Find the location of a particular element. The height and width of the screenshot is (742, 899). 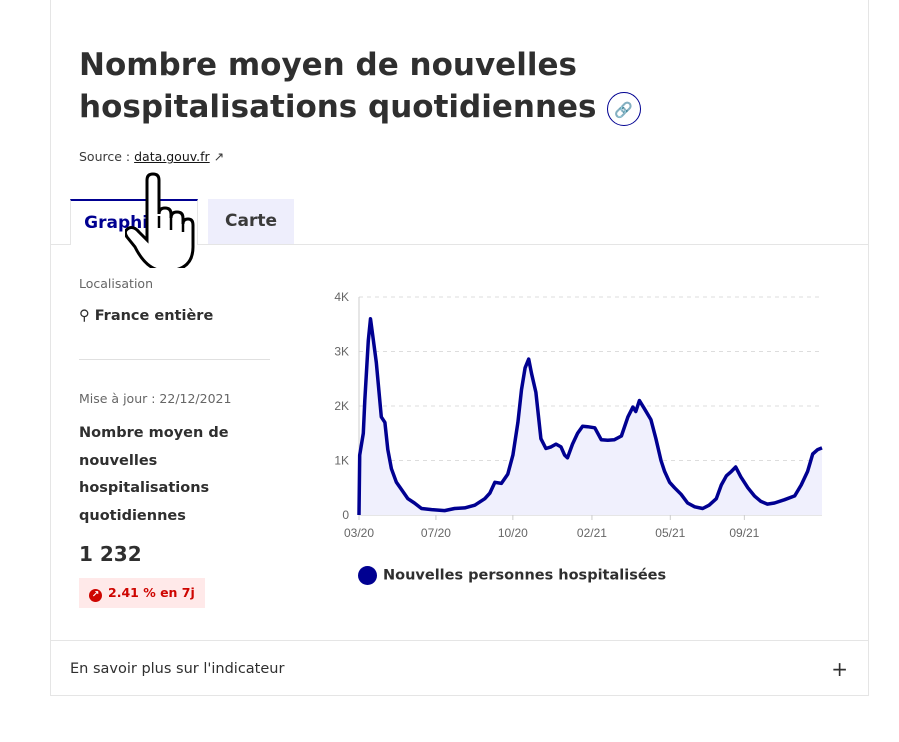

source-label: Source : is located at coordinates (105, 156).